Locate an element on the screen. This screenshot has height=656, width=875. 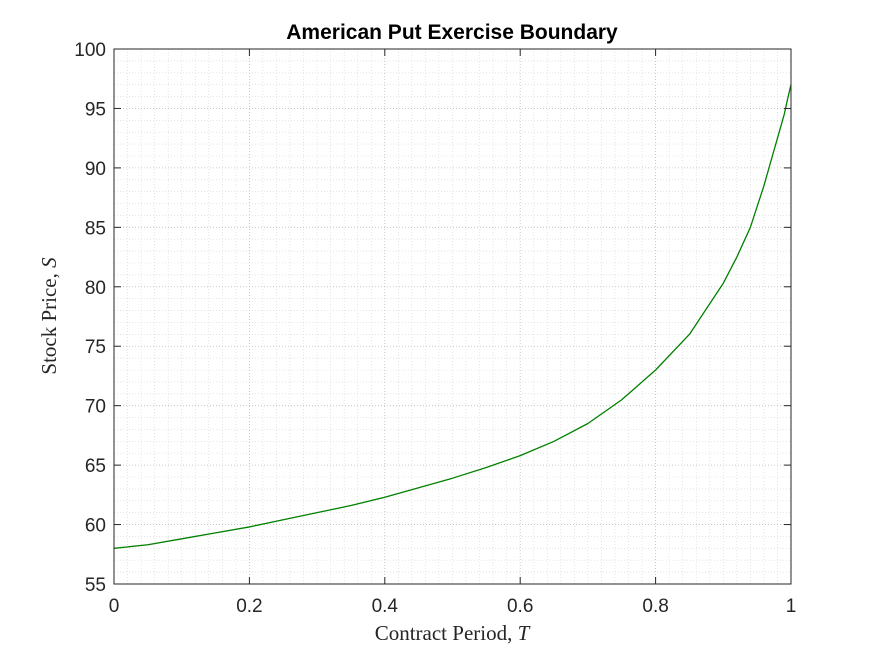
x-tick-label: 1 is located at coordinates (791, 606).